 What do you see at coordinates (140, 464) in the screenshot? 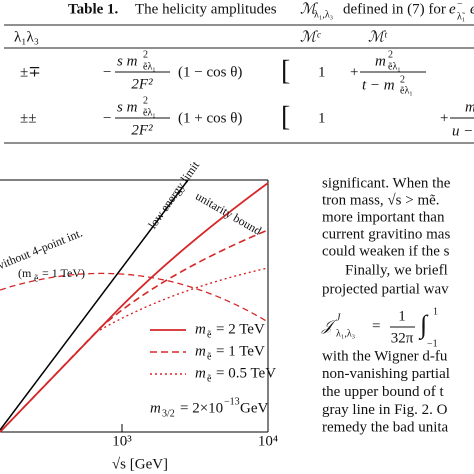
I see `x-axis-label: √s [GeV]` at bounding box center [140, 464].